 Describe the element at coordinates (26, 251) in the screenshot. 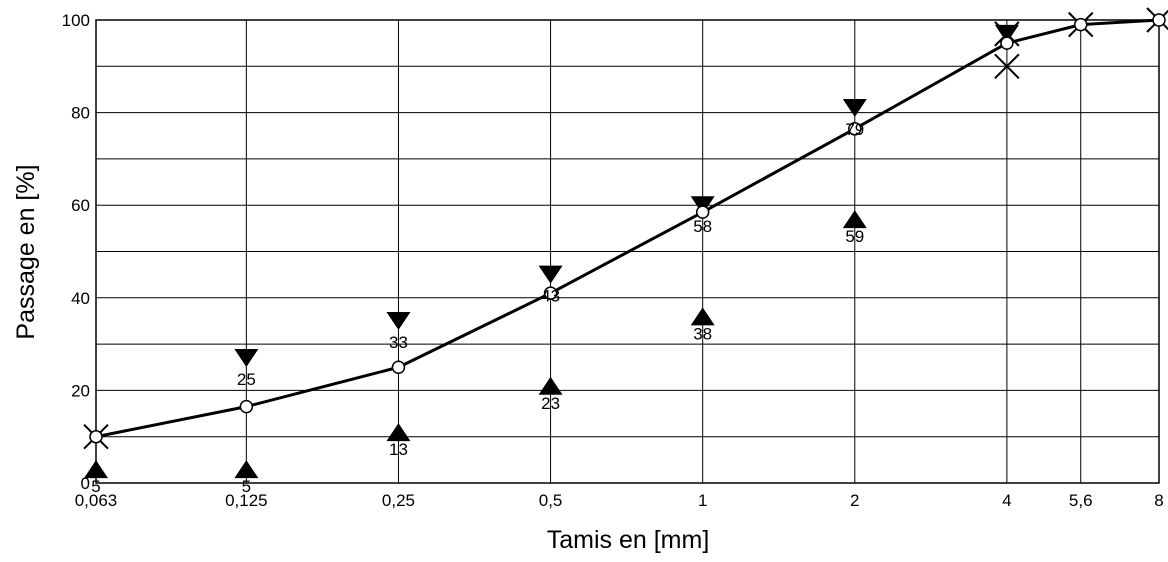

I see `y-axis-title: Passage en [%]` at that location.